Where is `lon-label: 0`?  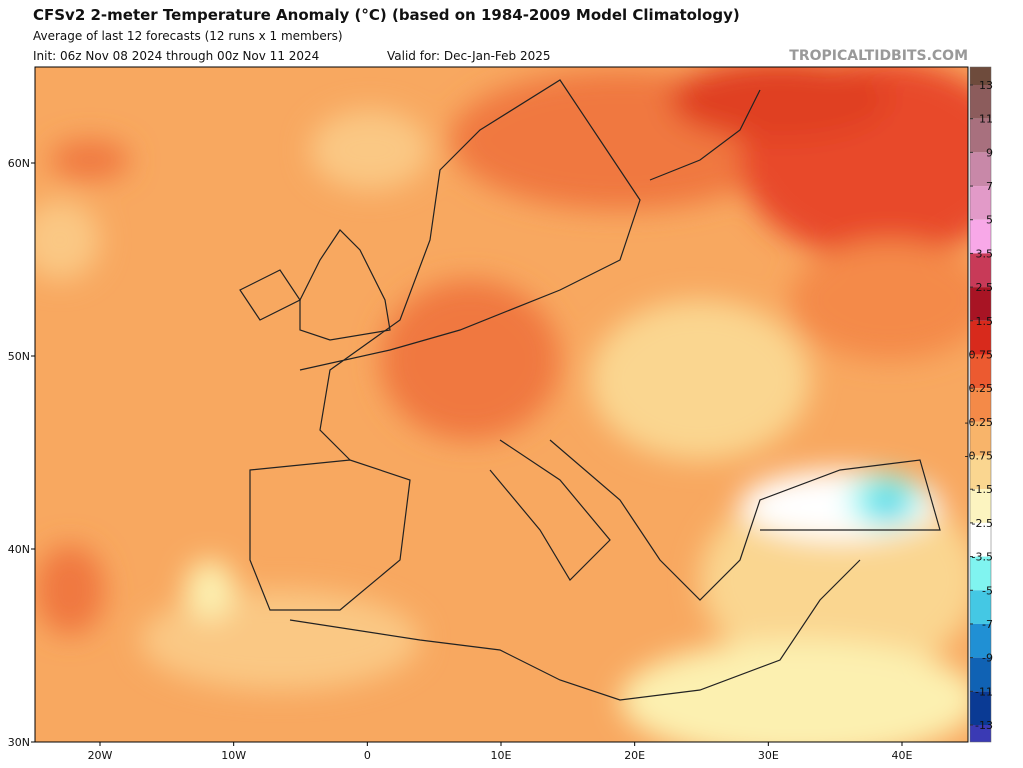
lon-label: 0 is located at coordinates (367, 755).